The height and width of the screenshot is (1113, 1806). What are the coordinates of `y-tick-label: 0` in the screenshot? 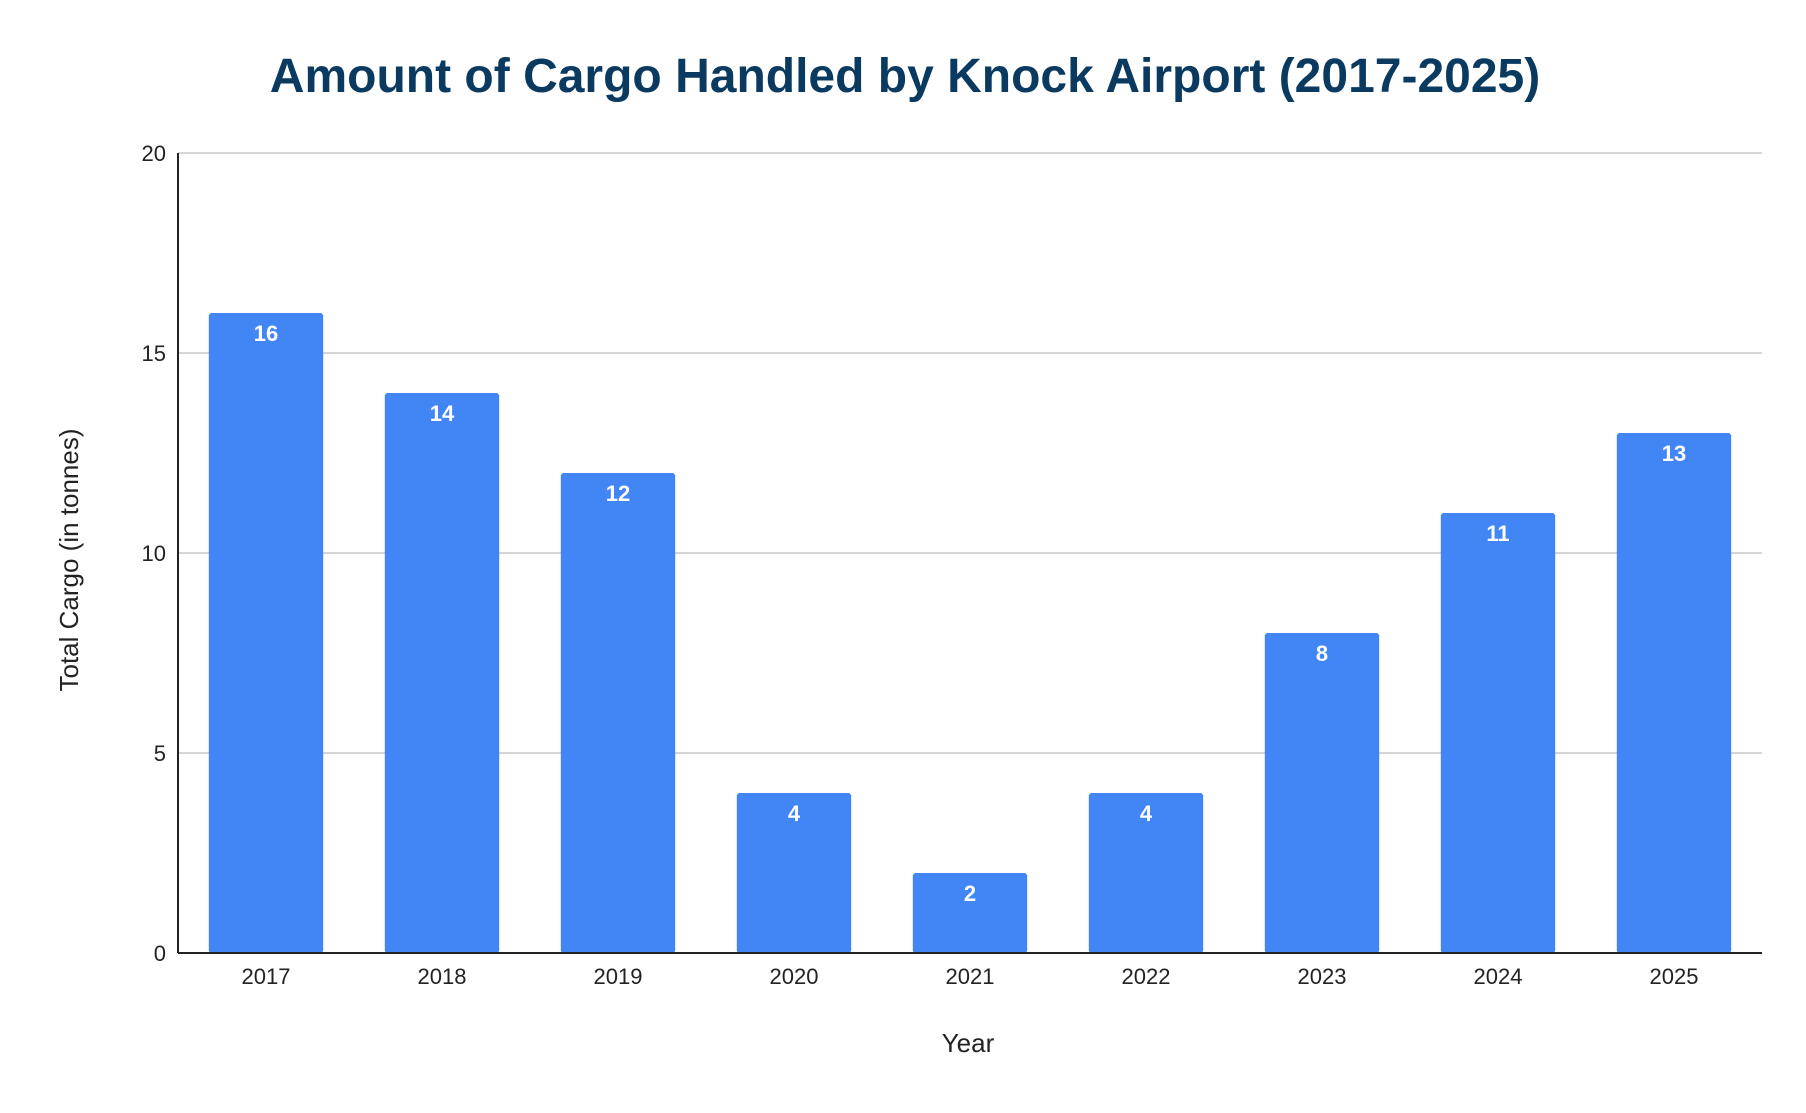 It's located at (160, 953).